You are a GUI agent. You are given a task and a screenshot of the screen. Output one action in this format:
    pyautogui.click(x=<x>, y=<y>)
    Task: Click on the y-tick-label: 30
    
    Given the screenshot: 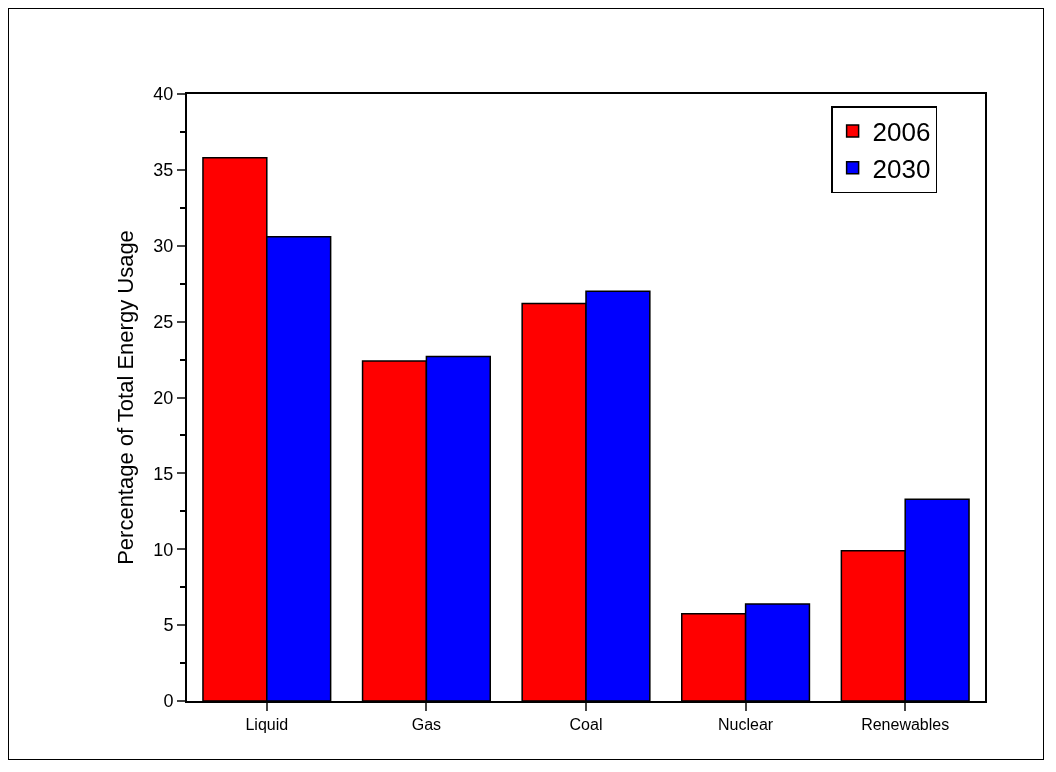 What is the action you would take?
    pyautogui.click(x=163, y=246)
    